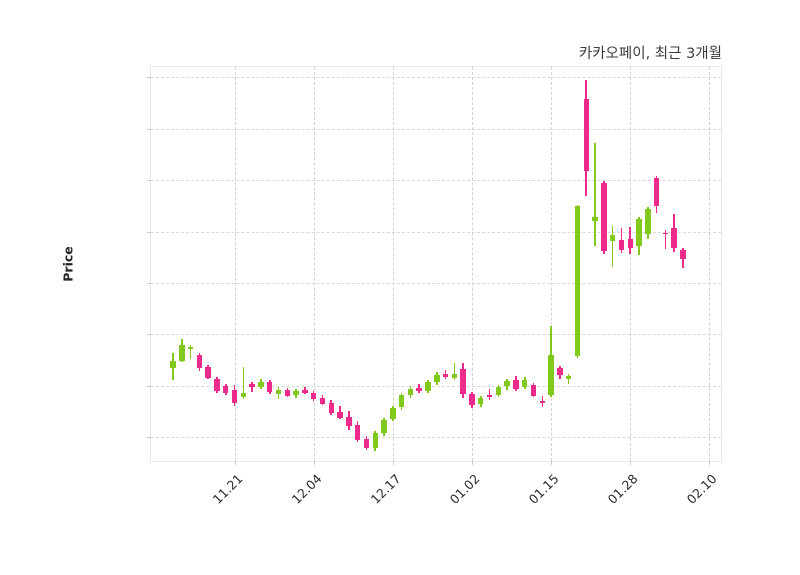 The width and height of the screenshot is (800, 575). Describe the element at coordinates (227, 489) in the screenshot. I see `x-tick-label: 11.21` at that location.